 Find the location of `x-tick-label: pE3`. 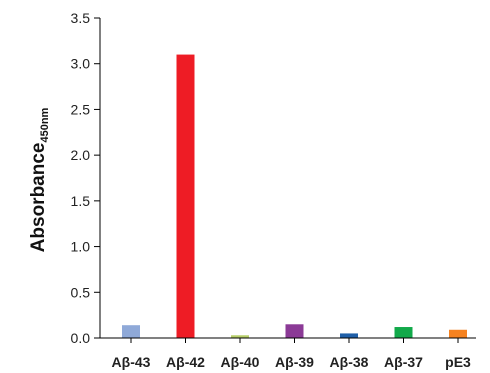

x-tick-label: pE3 is located at coordinates (458, 362).